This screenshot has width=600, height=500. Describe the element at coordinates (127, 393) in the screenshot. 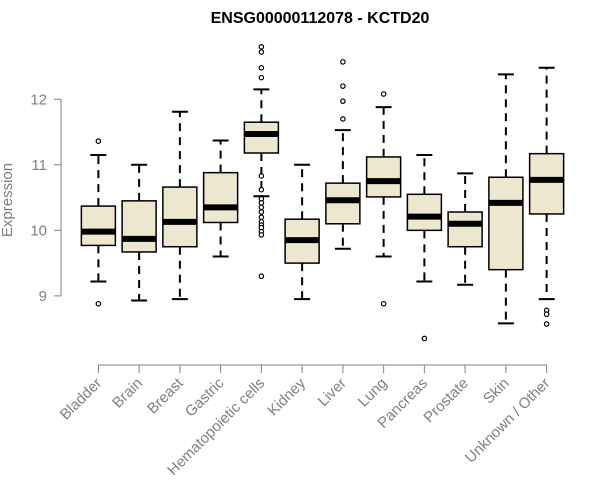

I see `x-tick-label: Brain` at that location.